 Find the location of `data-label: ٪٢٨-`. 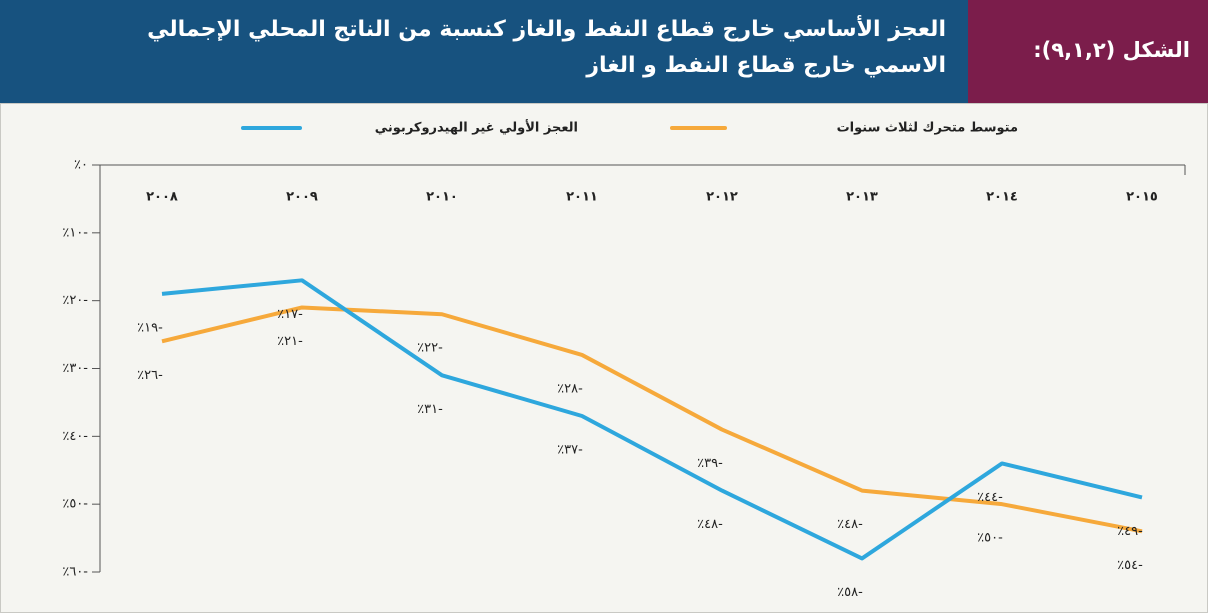

data-label: ٪٢٨- is located at coordinates (570, 388).